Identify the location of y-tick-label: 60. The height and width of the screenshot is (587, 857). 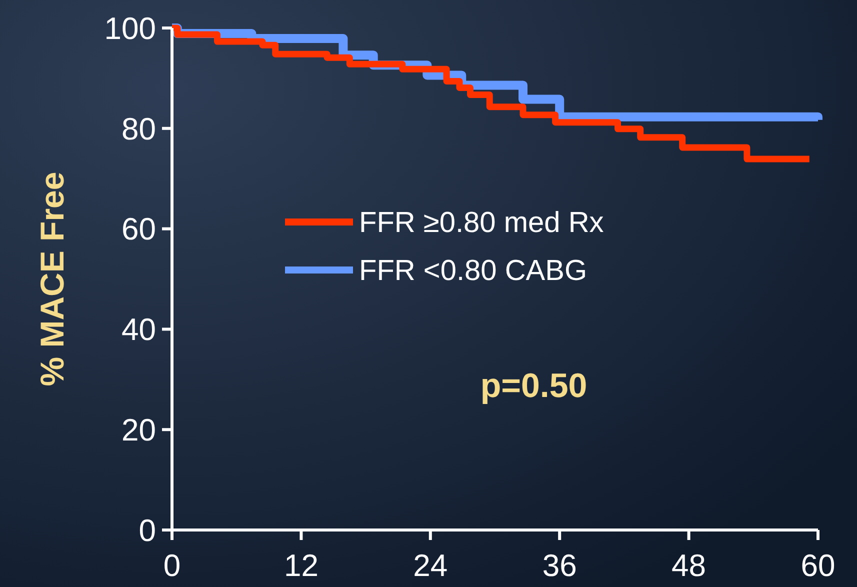
(139, 229).